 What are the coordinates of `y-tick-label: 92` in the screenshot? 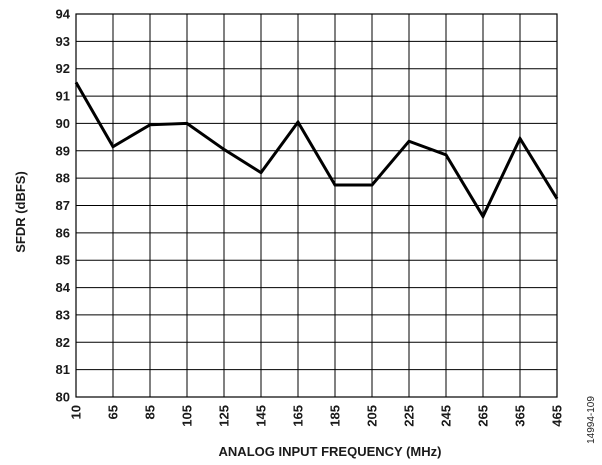 It's located at (63, 68).